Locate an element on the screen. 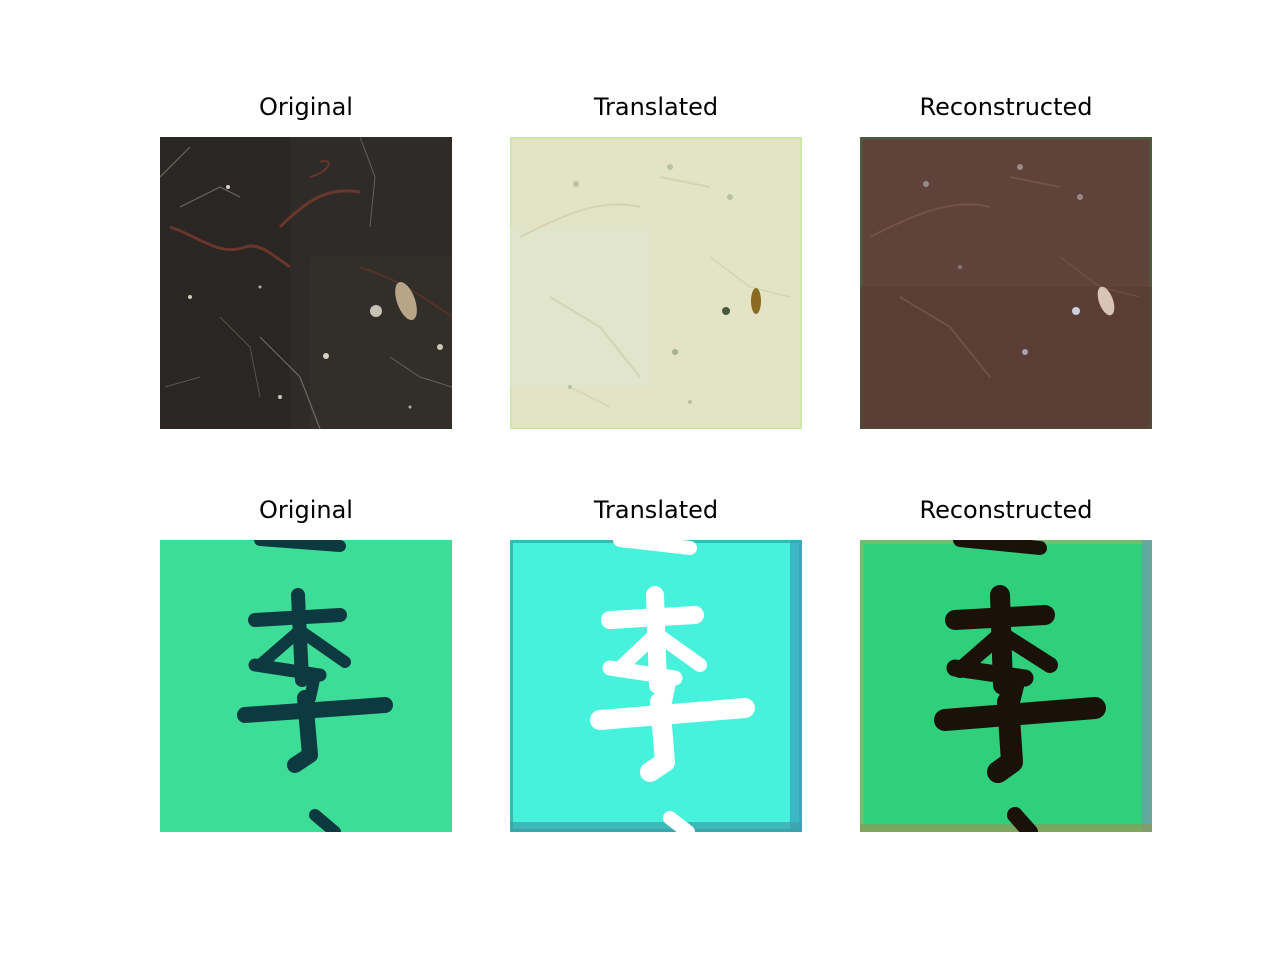 Image resolution: width=1280 pixels, height=960 pixels. stone-original-image is located at coordinates (306, 283).